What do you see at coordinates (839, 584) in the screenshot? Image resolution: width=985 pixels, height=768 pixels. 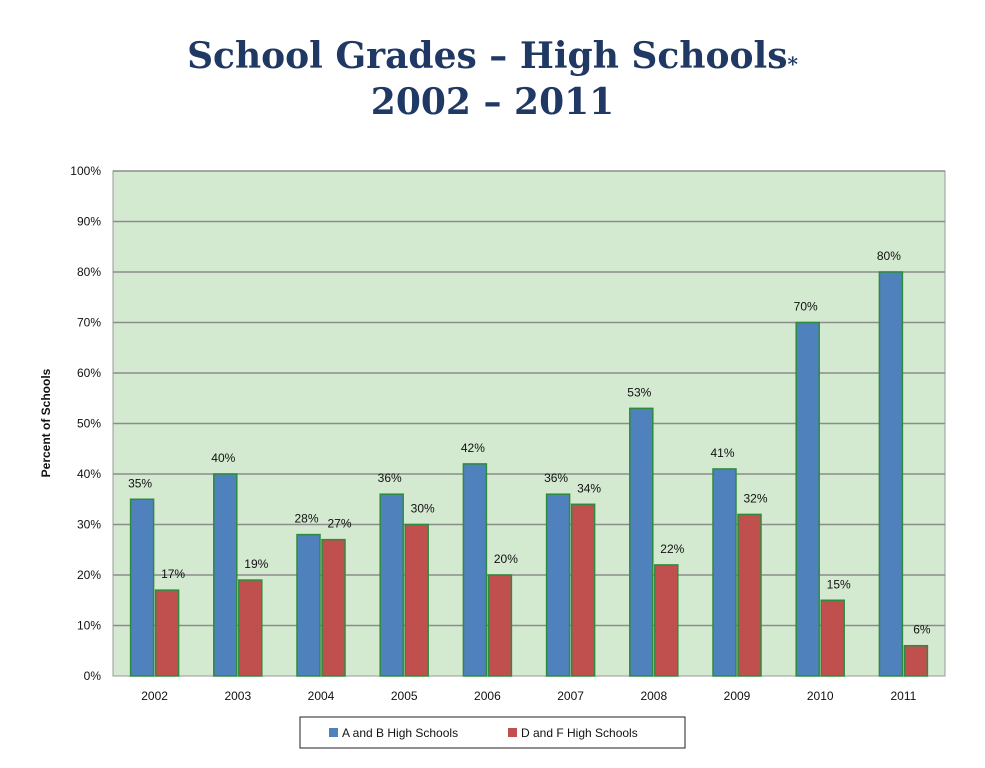 I see `data-label-d-and-f: 15%` at bounding box center [839, 584].